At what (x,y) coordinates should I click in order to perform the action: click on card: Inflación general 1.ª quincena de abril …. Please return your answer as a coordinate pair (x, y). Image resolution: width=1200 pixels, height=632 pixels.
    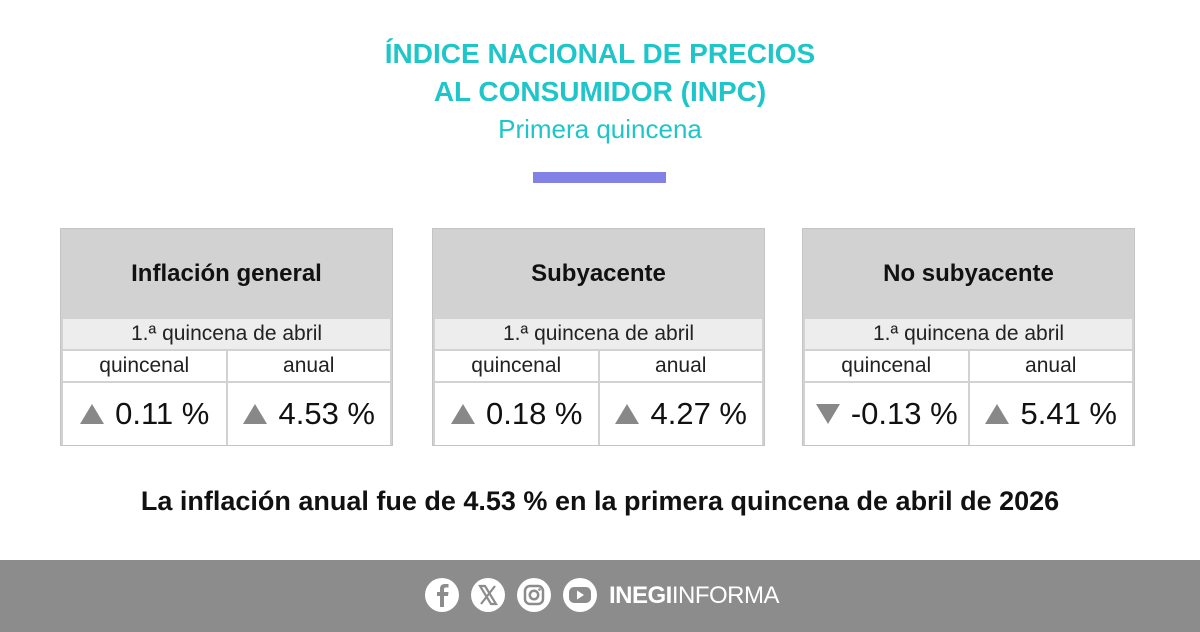
    Looking at the image, I should click on (226, 337).